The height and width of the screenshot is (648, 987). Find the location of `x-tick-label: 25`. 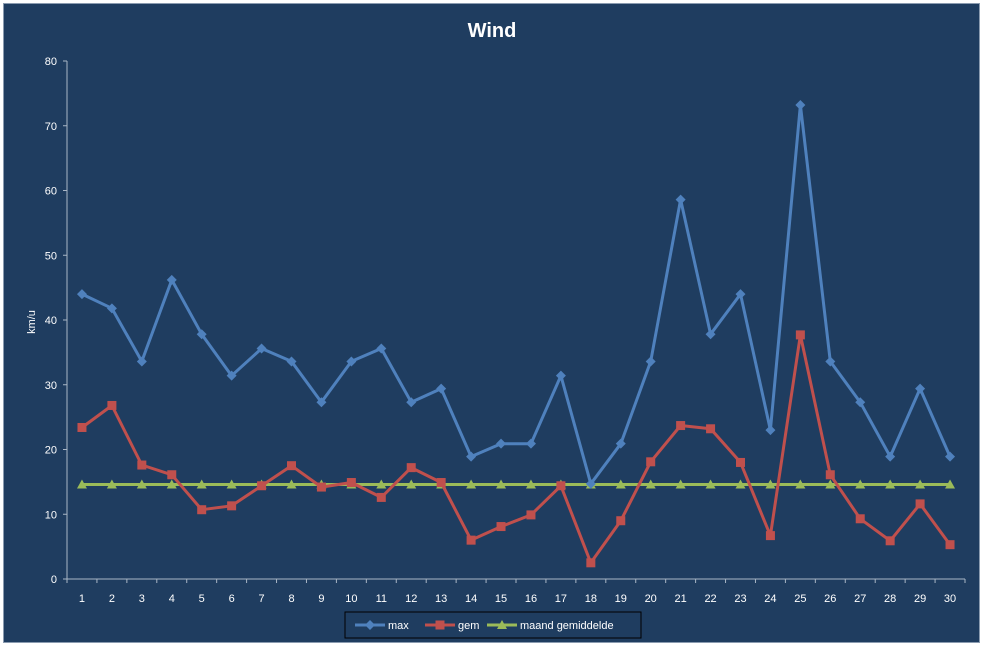

x-tick-label: 25 is located at coordinates (800, 599).